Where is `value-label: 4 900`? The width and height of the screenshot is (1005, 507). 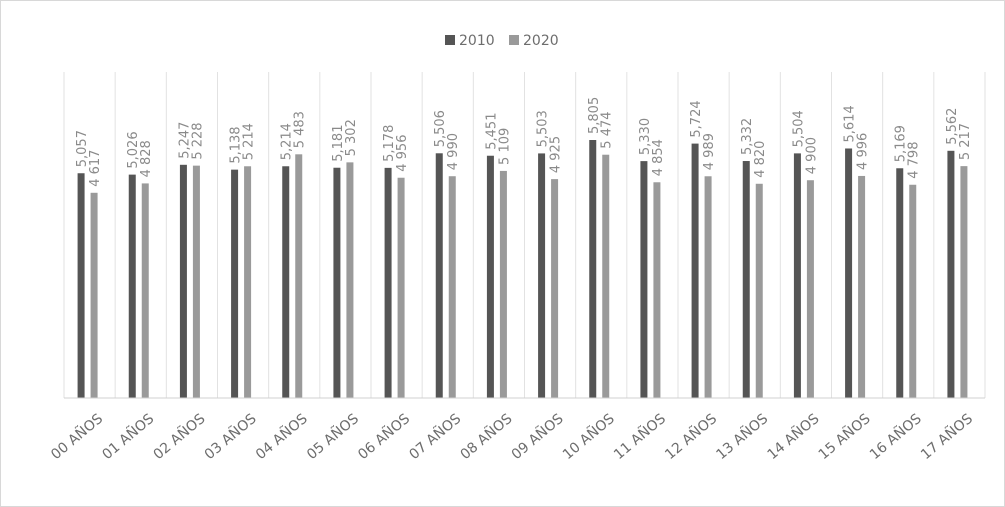
value-label: 4 900 is located at coordinates (811, 155).